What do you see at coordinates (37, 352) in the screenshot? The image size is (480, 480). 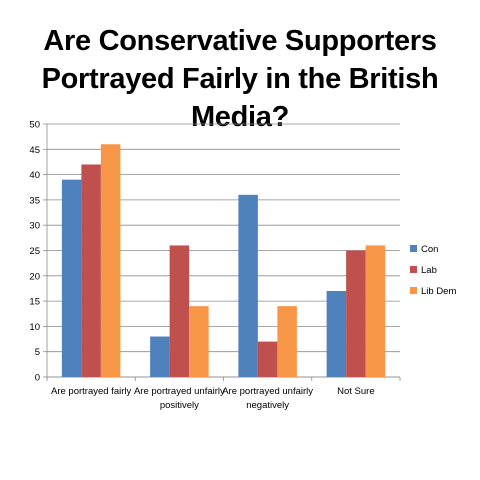 I see `y-tick-label: 5` at bounding box center [37, 352].